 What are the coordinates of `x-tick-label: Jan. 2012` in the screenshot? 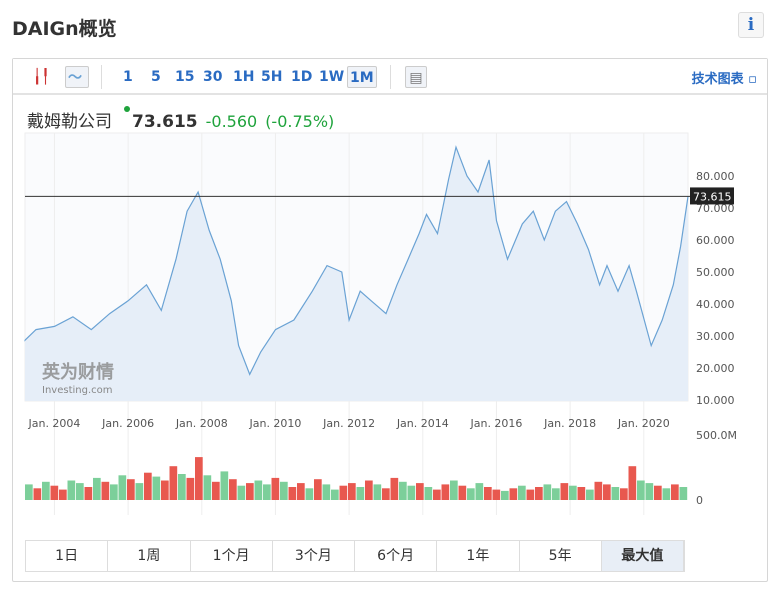 It's located at (348, 423).